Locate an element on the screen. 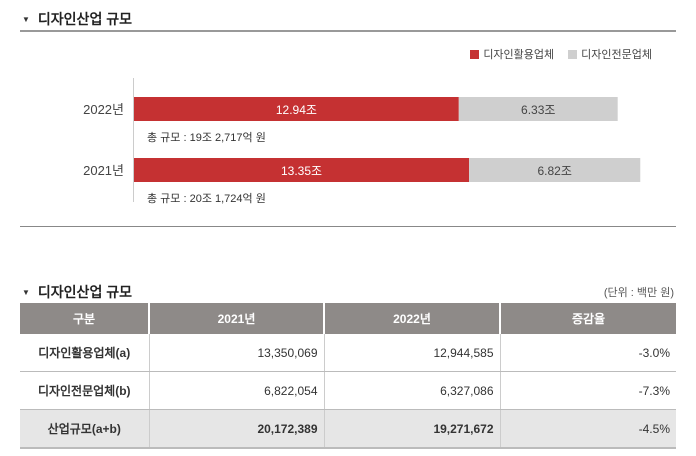 The width and height of the screenshot is (696, 456). table-row: 디자인활용업체(a) 13,350,069 12,944,585 -3.0% is located at coordinates (348, 353).